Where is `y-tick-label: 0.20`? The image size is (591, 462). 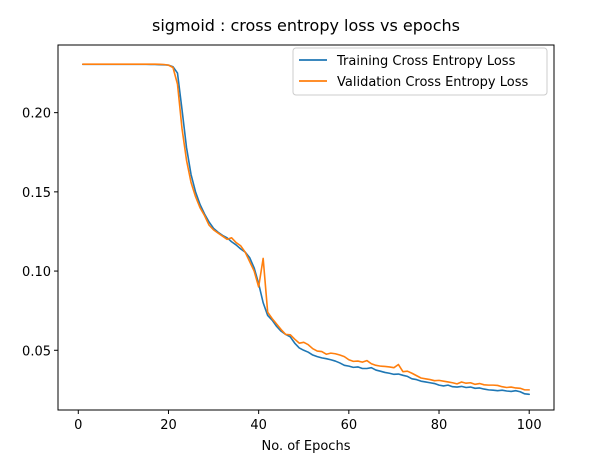
y-tick-label: 0.20 is located at coordinates (36, 114).